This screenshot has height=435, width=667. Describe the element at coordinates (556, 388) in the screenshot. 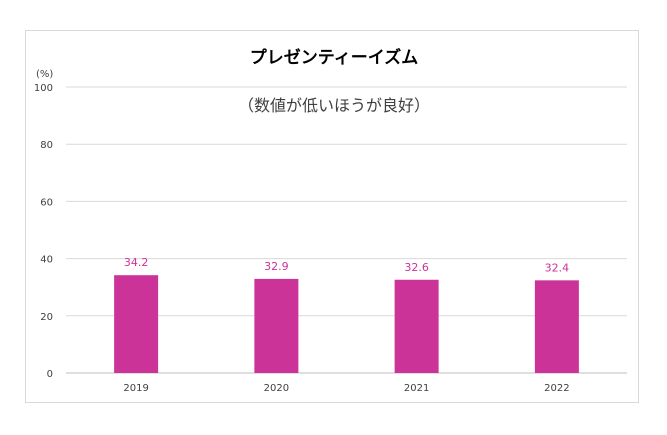

I see `x-tick-label: 2022` at that location.